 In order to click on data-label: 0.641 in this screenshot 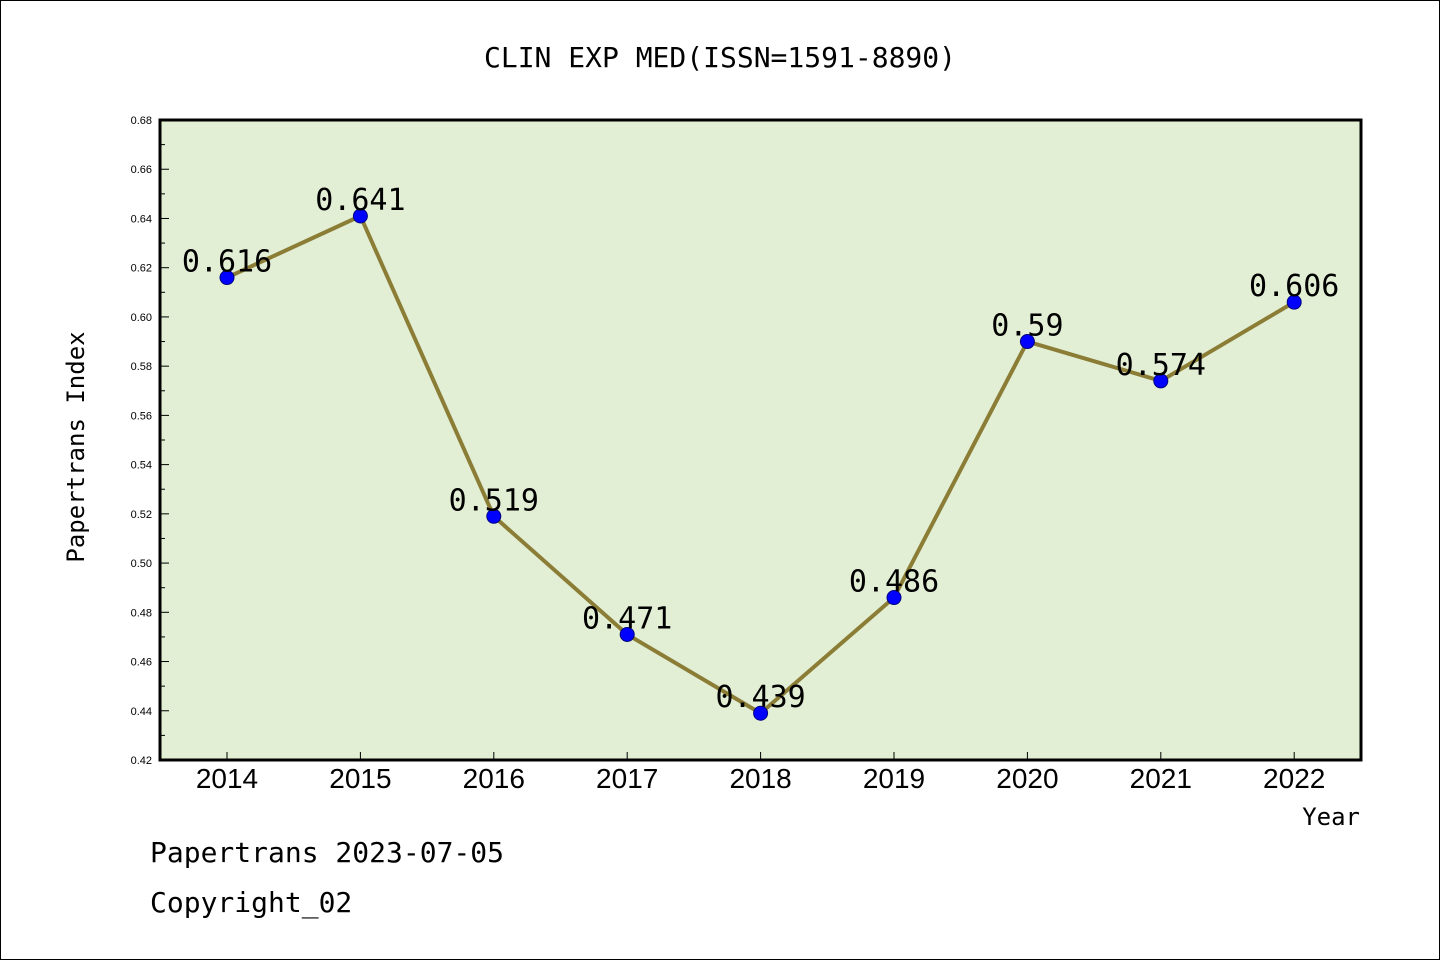, I will do `click(360, 200)`.